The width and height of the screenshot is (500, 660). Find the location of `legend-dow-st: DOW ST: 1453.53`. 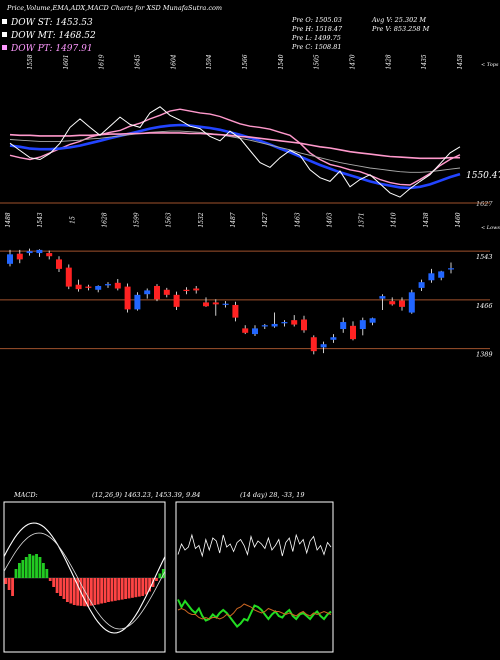

legend-dow-st: DOW ST: 1453.53 is located at coordinates (51, 23).